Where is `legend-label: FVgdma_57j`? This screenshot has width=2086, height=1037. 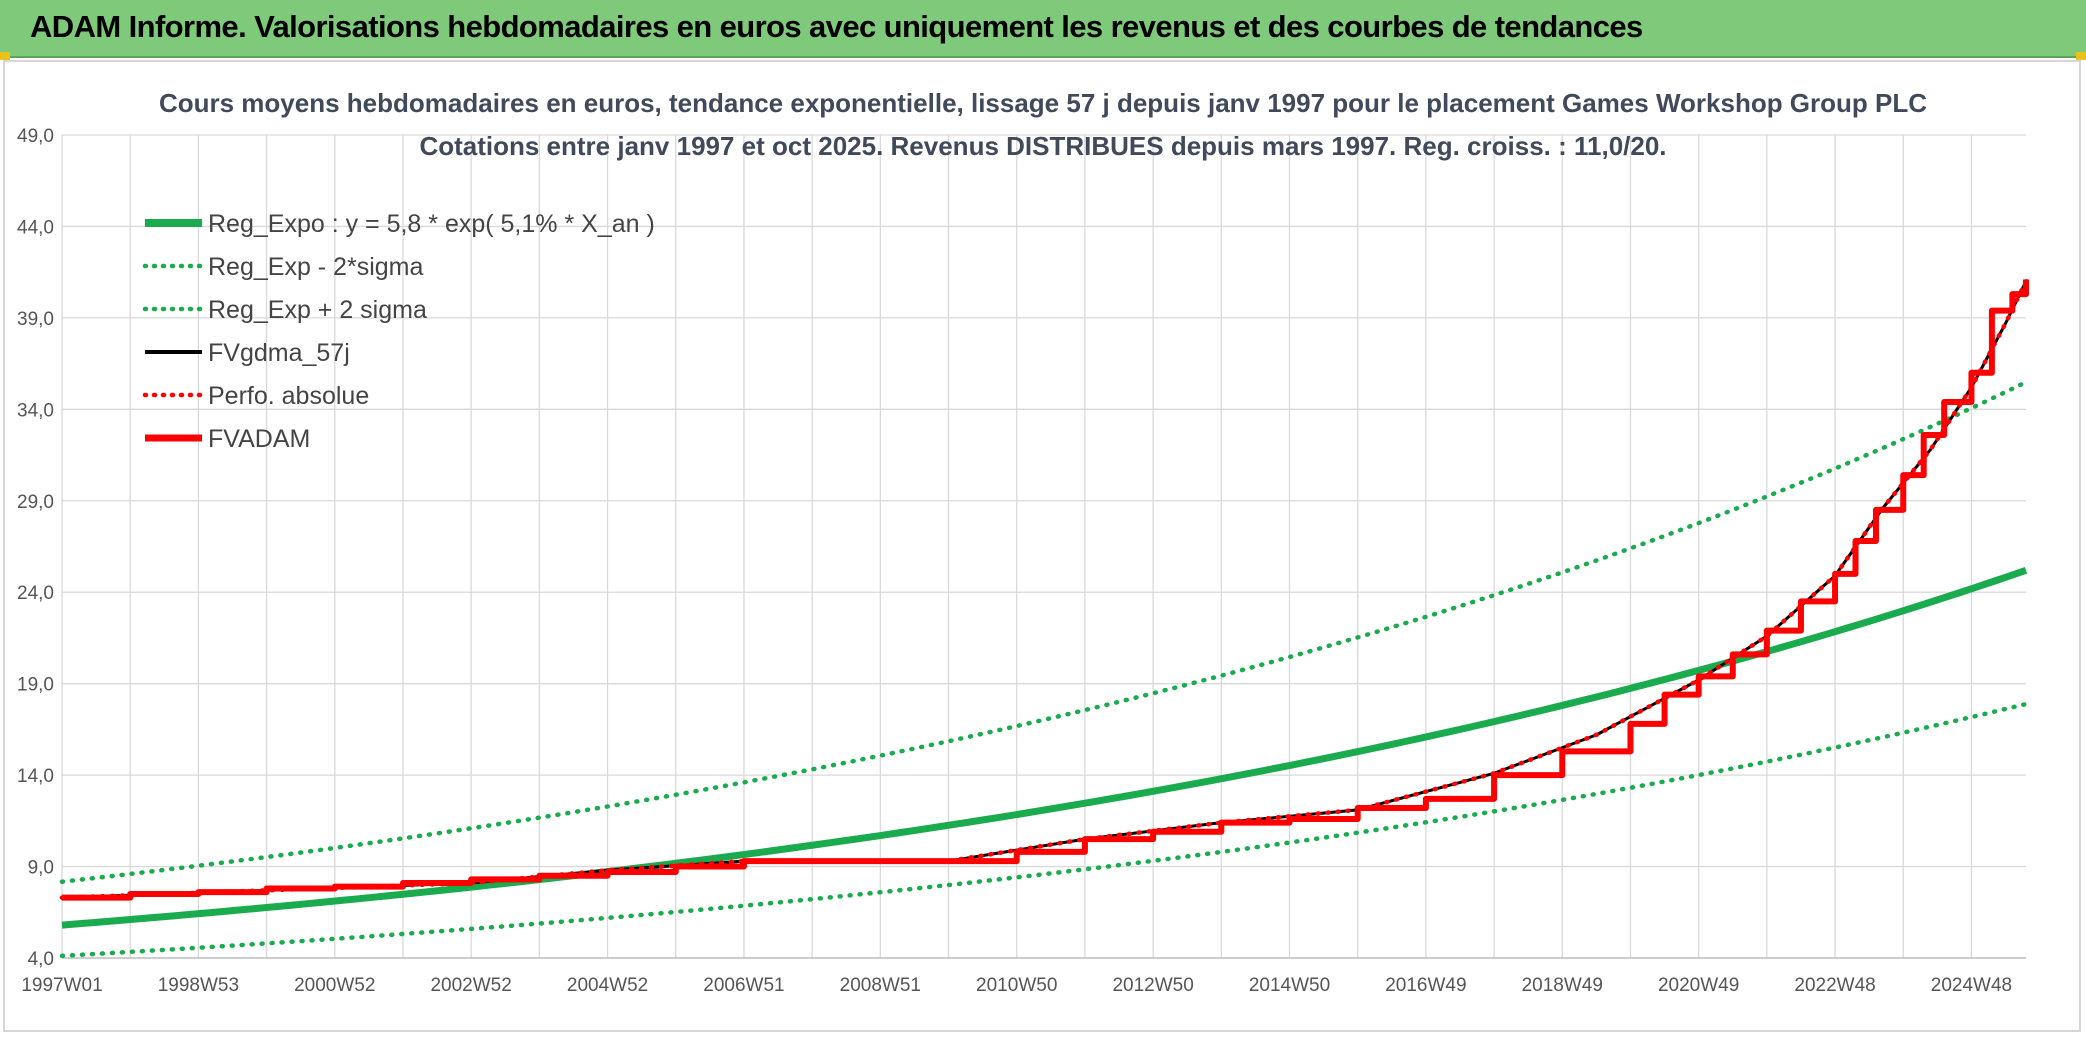
legend-label: FVgdma_57j is located at coordinates (279, 353).